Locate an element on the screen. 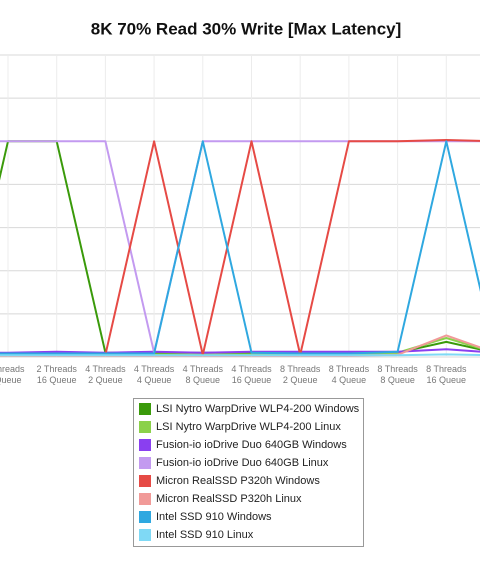 The width and height of the screenshot is (480, 568). legend-label: Micron RealSSD P320h Linux is located at coordinates (229, 499).